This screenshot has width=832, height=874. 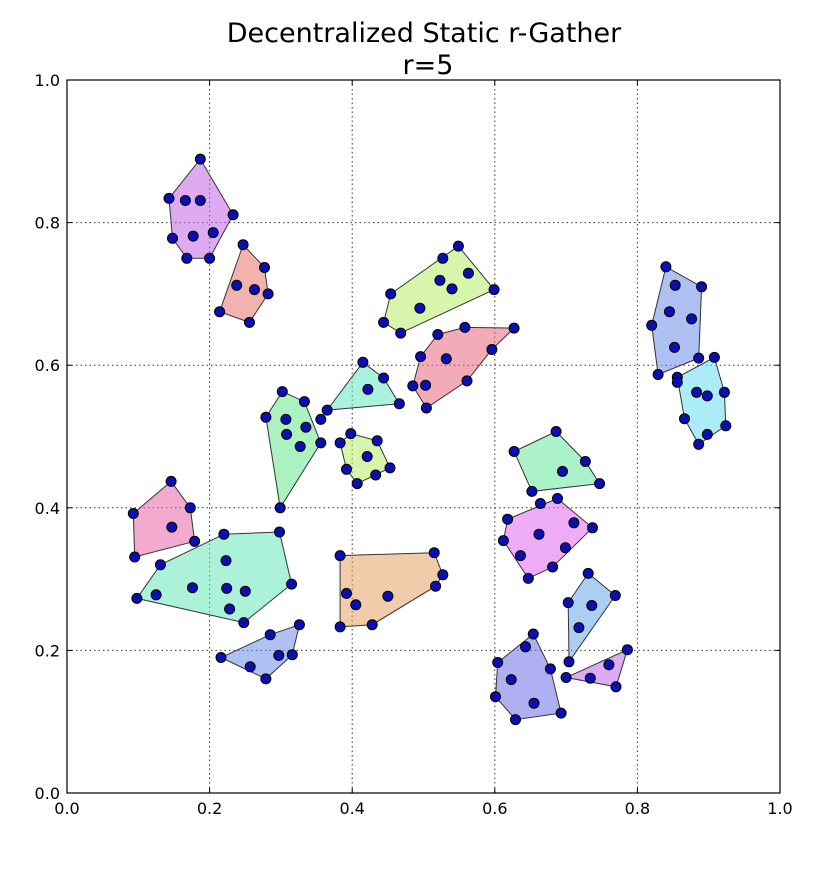 I want to click on y-tick-label: 0.8, so click(x=47, y=223).